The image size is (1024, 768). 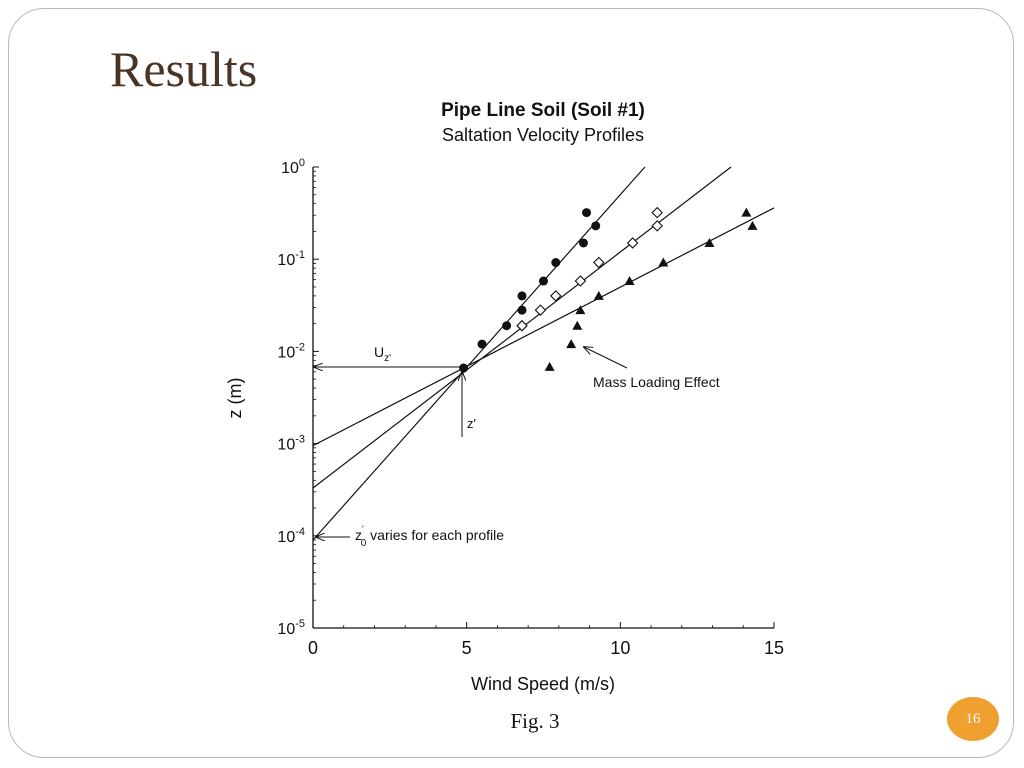 What do you see at coordinates (471, 423) in the screenshot?
I see `zprime-label: z'` at bounding box center [471, 423].